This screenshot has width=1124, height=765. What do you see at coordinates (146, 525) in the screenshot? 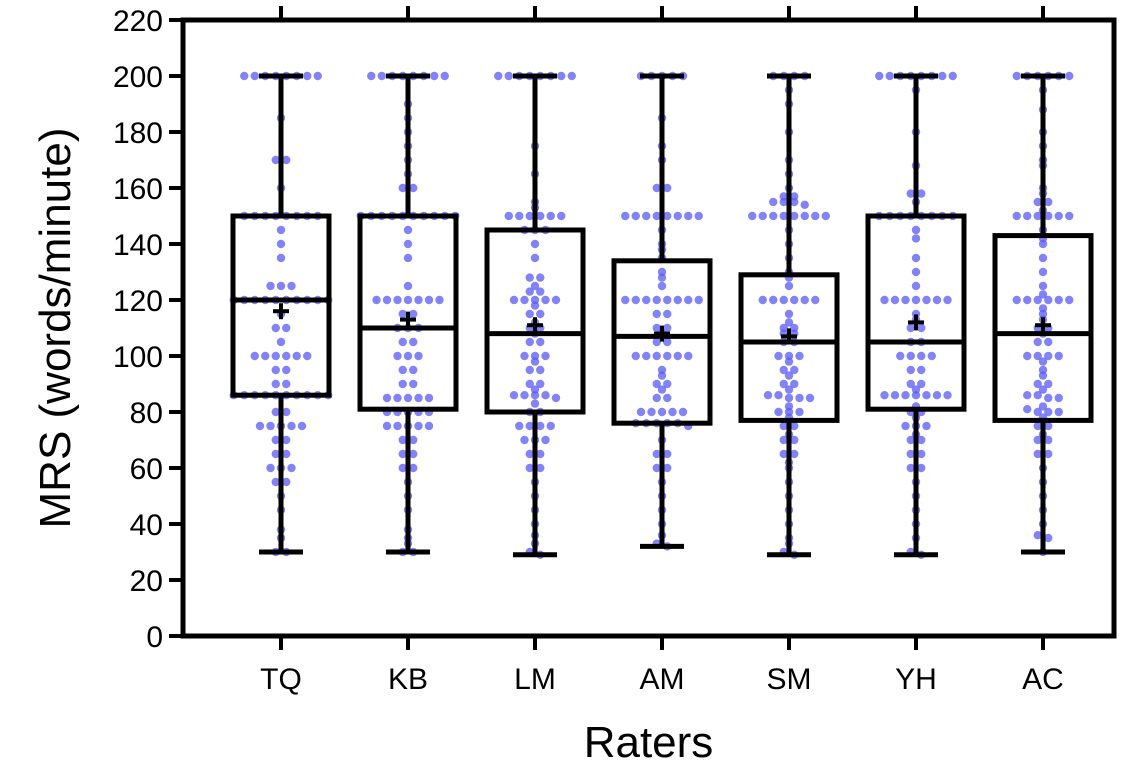
I see `y-tick-label: 40` at bounding box center [146, 525].